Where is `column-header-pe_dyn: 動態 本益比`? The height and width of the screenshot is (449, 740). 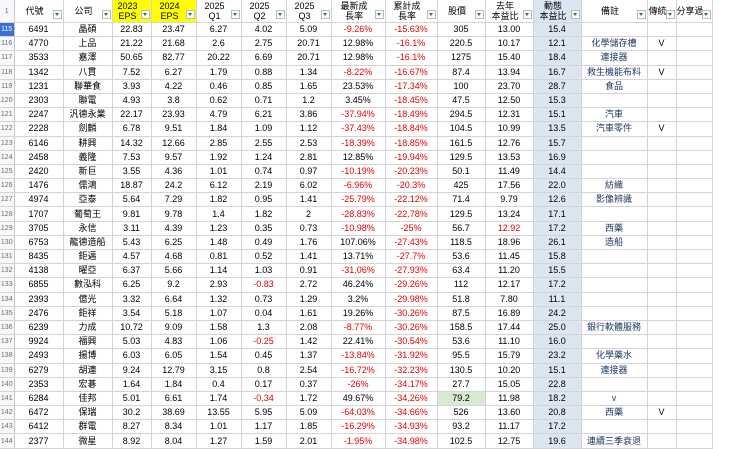
column-header-pe_dyn: 動態 本益比 is located at coordinates (557, 11).